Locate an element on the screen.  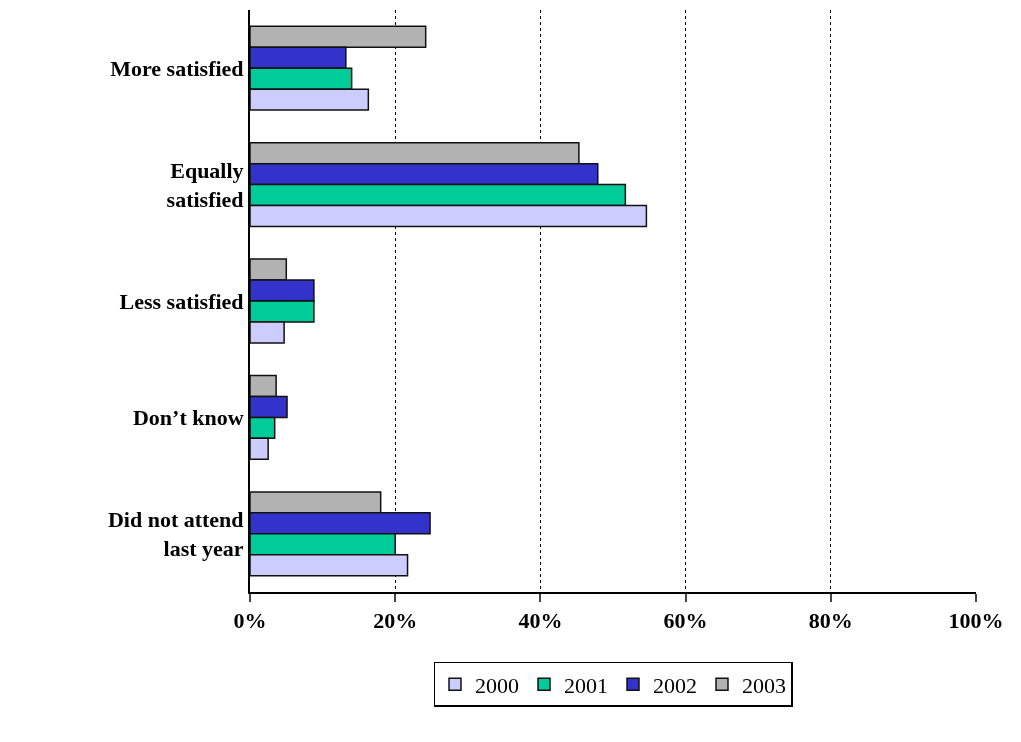
legend-label: 2002 is located at coordinates (675, 685).